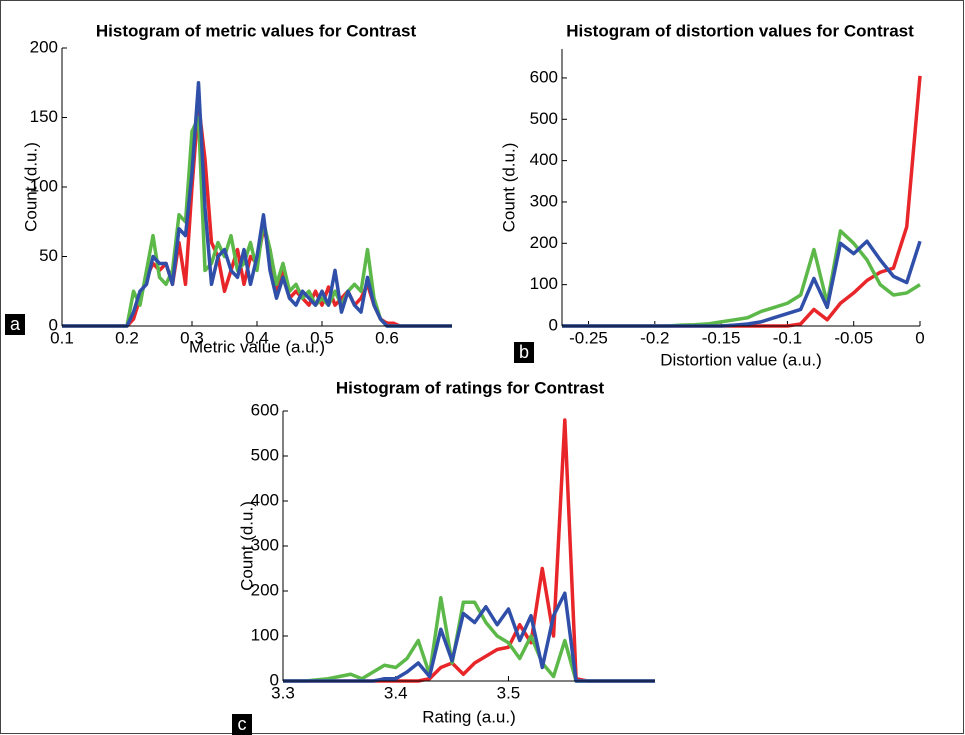 The width and height of the screenshot is (965, 735). Describe the element at coordinates (469, 716) in the screenshot. I see `x-axis-label: Rating (a.u.)` at that location.